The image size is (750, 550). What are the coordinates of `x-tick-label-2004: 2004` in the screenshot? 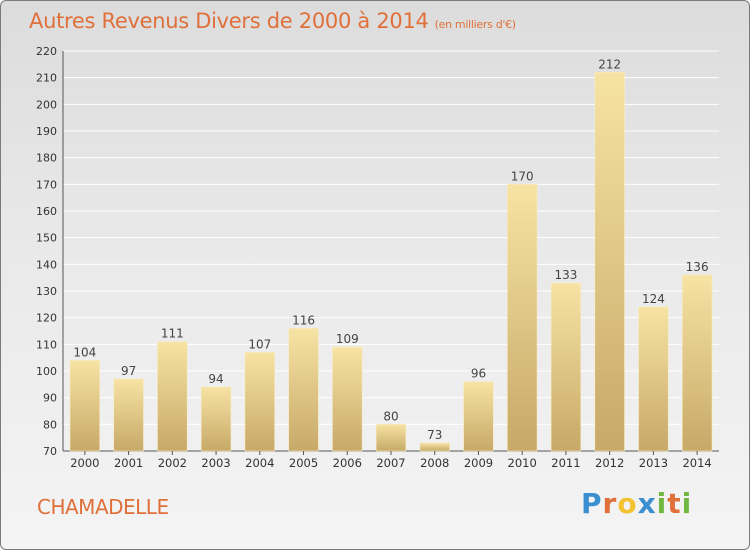 It's located at (259, 463).